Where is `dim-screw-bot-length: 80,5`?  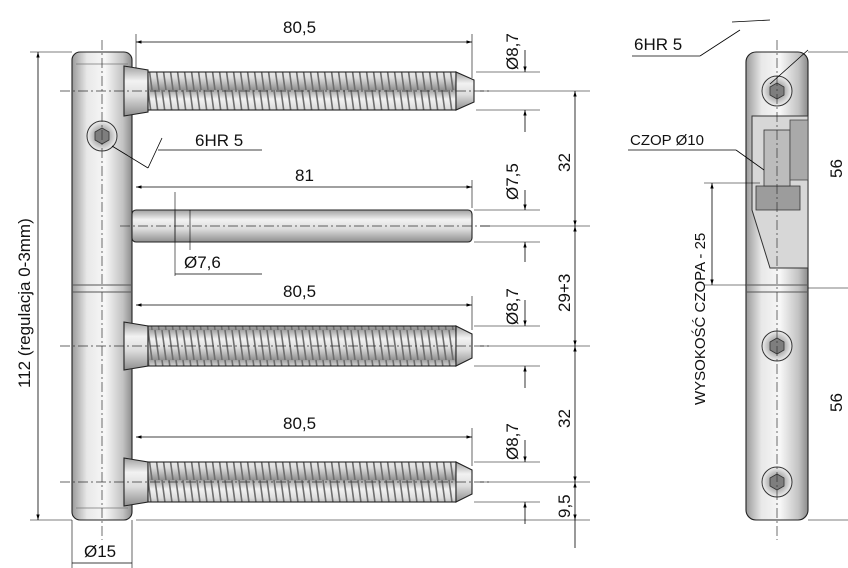
dim-screw-bot-length: 80,5 is located at coordinates (304, 440).